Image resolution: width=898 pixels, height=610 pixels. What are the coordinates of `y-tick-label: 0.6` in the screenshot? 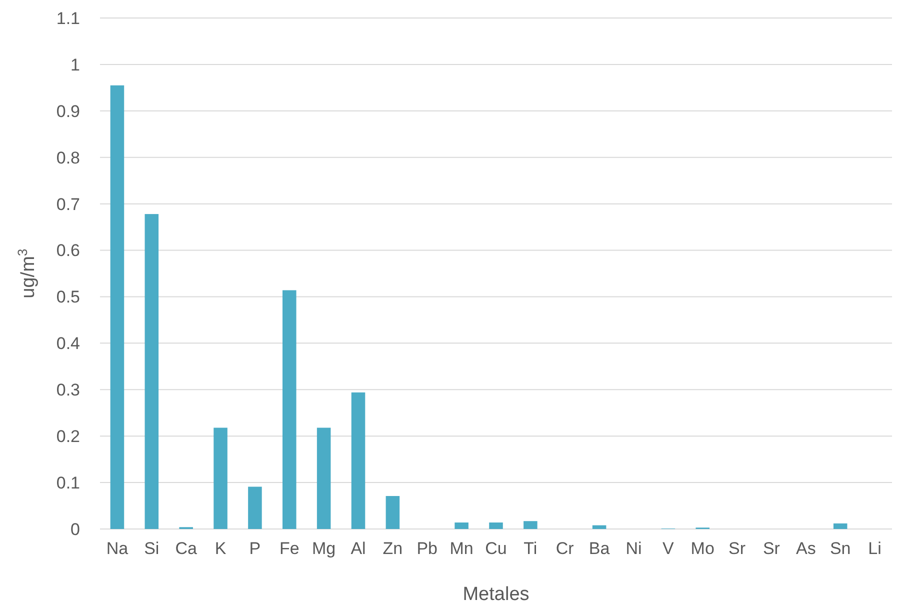 It's located at (68, 250).